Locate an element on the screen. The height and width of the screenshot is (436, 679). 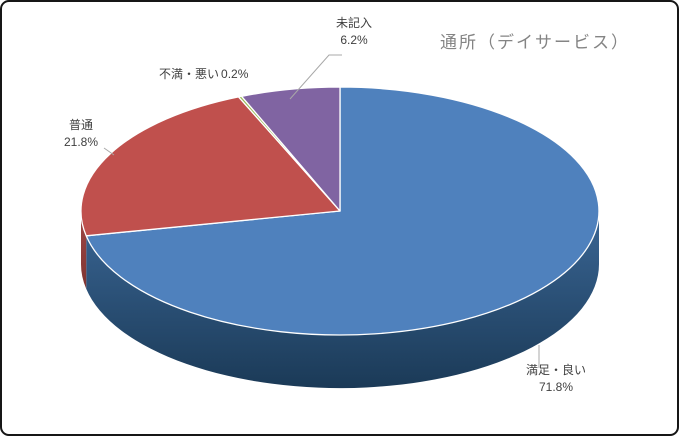
data-label-dissatisfied-bad: 不満・悪い 0.2% is located at coordinates (203, 74).